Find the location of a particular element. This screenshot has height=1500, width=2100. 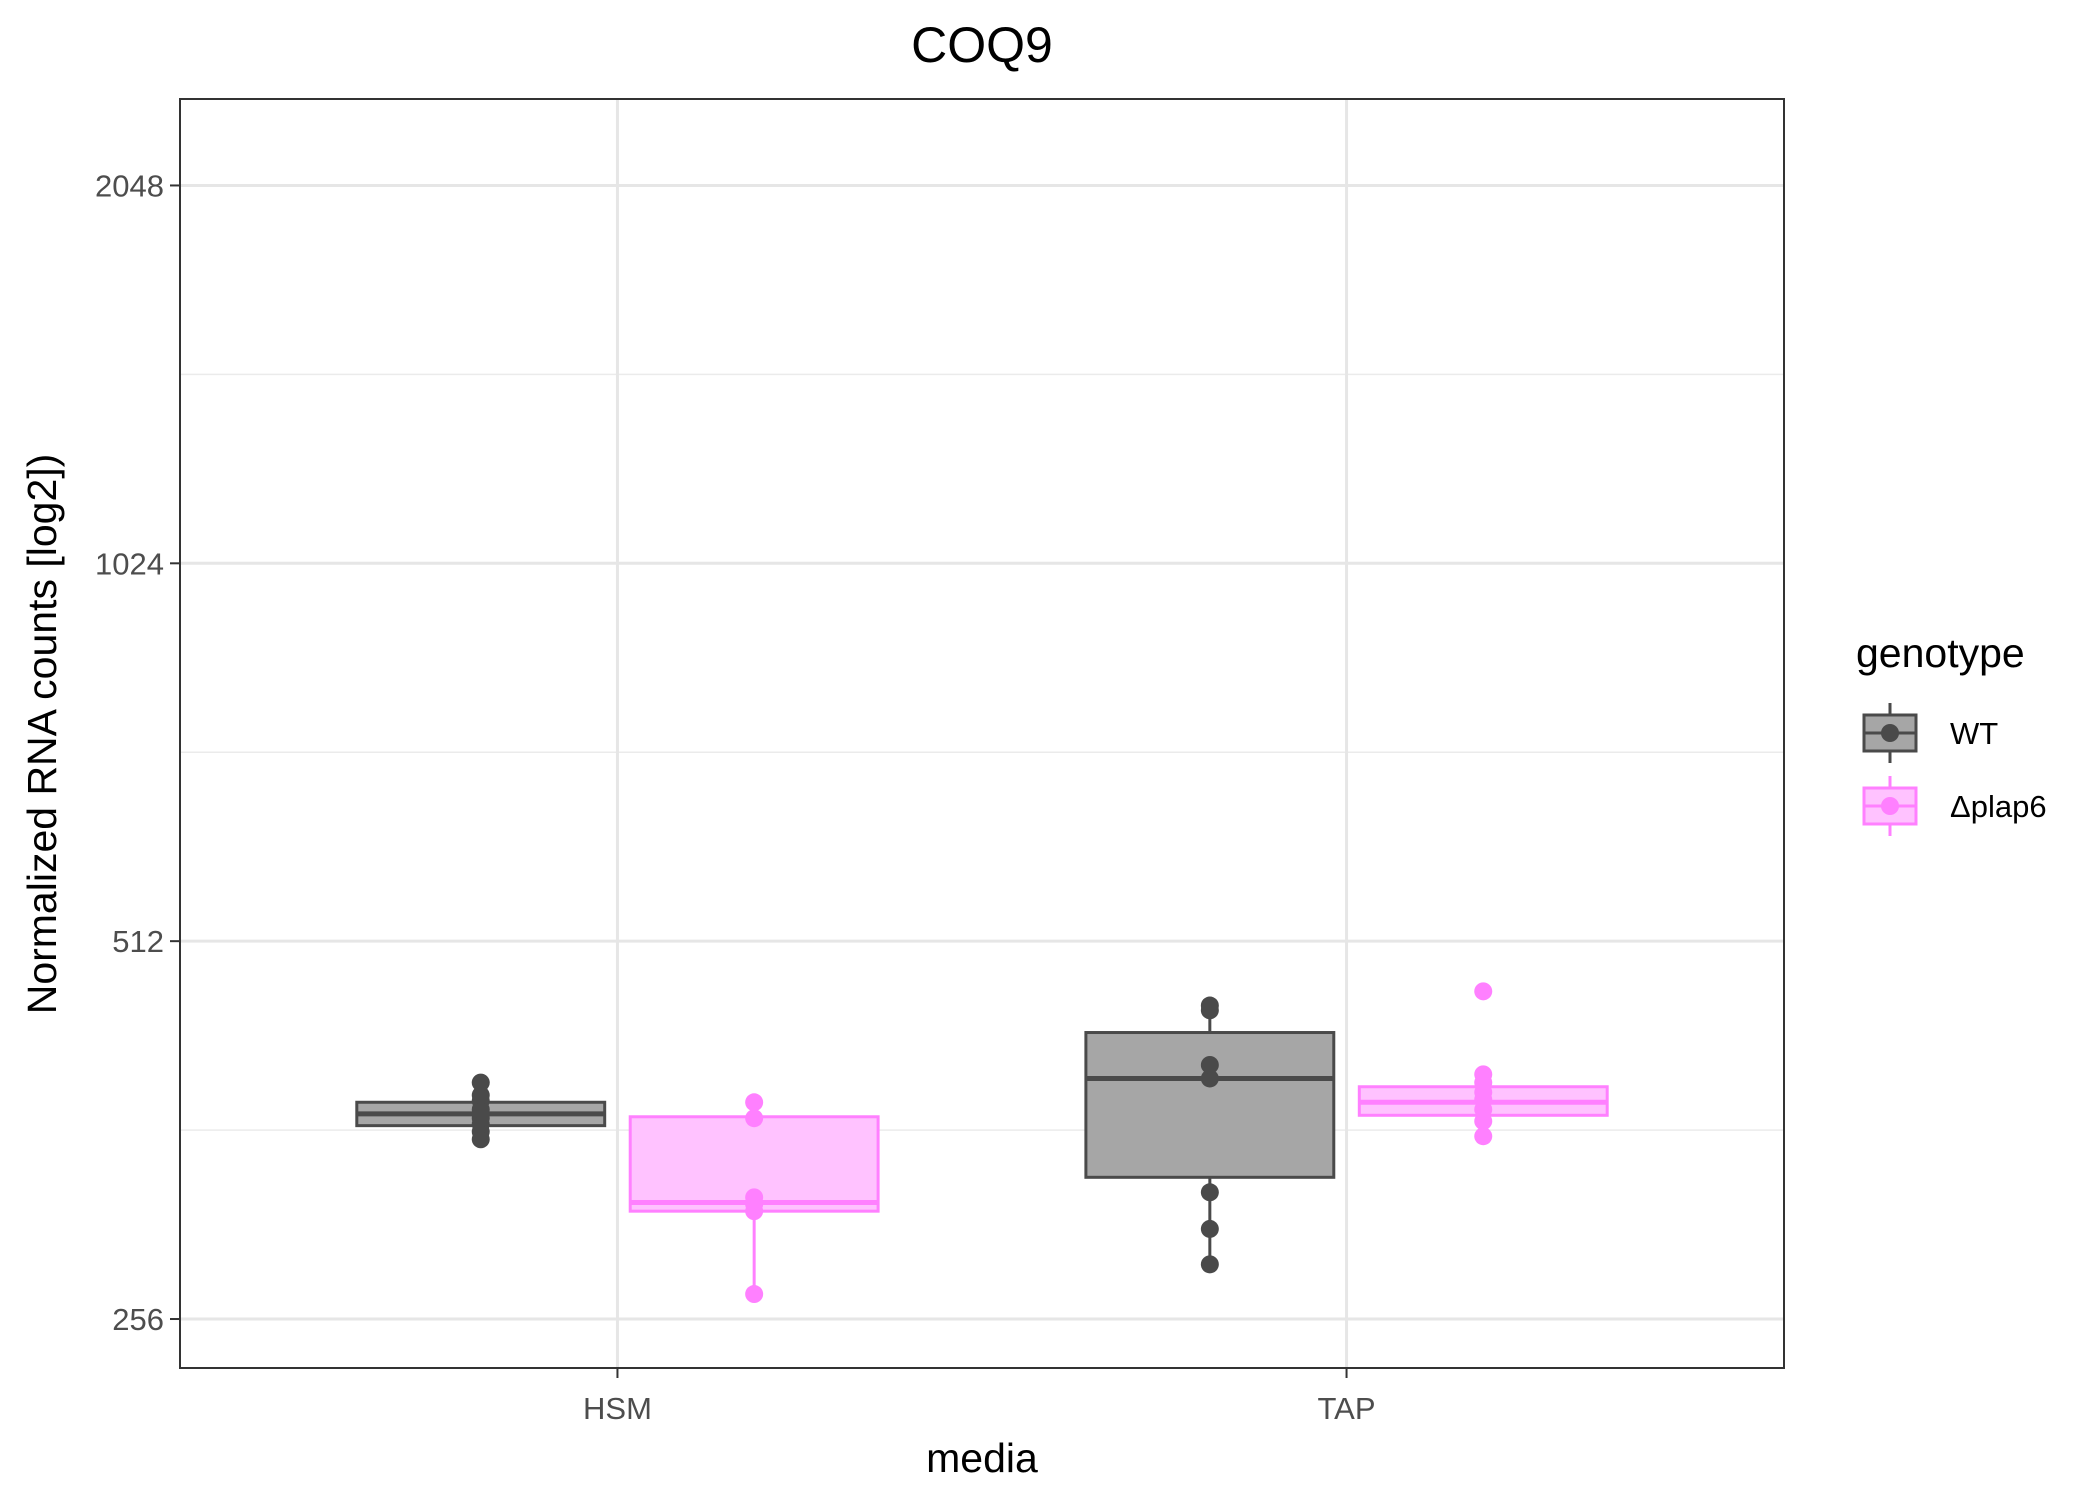

y-tick-label: 256 is located at coordinates (138, 1319).